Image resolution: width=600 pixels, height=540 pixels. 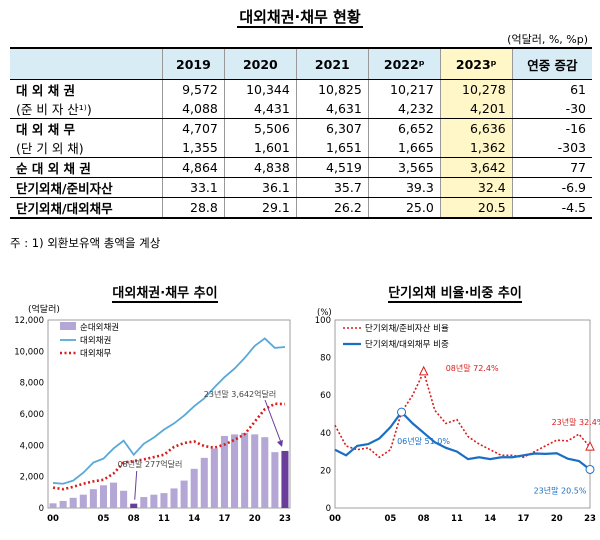 What do you see at coordinates (193, 148) in the screenshot?
I see `table-cell: 1,355` at bounding box center [193, 148].